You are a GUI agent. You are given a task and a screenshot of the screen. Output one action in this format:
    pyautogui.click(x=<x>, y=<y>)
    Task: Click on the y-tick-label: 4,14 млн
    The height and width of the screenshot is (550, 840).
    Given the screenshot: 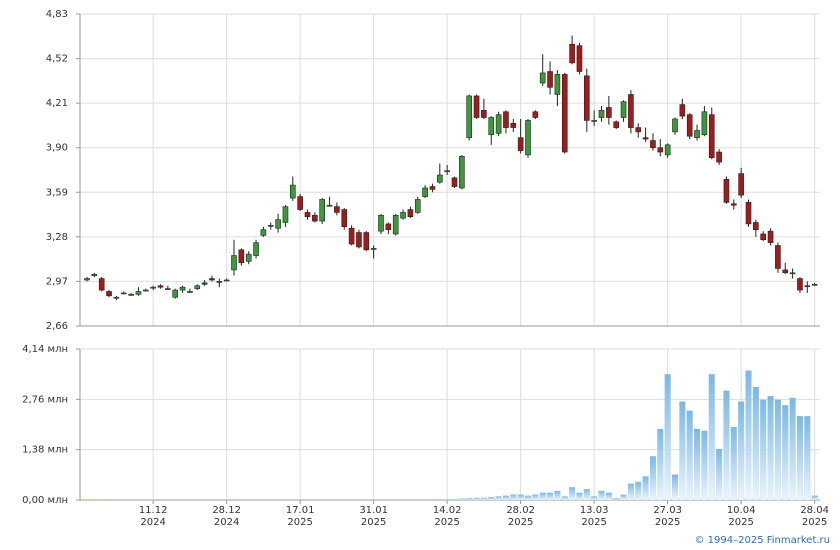 What is the action you would take?
    pyautogui.click(x=45, y=349)
    